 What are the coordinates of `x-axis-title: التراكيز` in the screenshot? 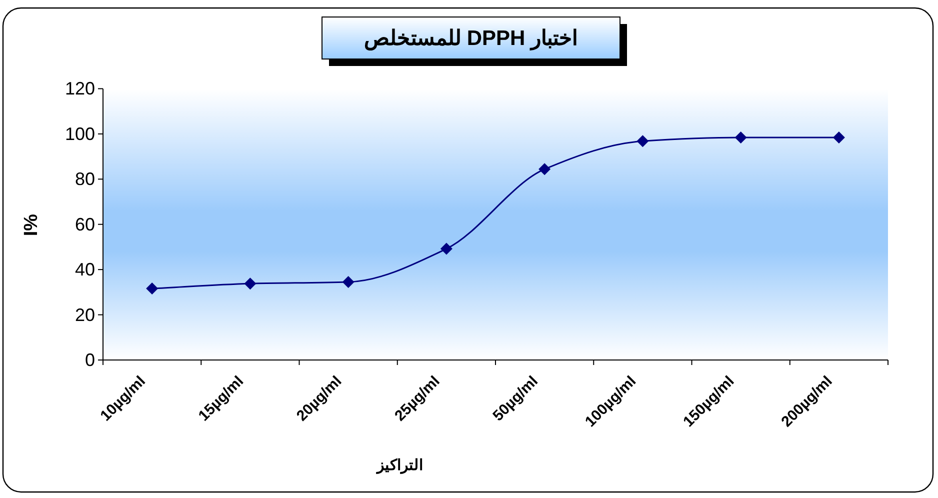 It's located at (399, 465).